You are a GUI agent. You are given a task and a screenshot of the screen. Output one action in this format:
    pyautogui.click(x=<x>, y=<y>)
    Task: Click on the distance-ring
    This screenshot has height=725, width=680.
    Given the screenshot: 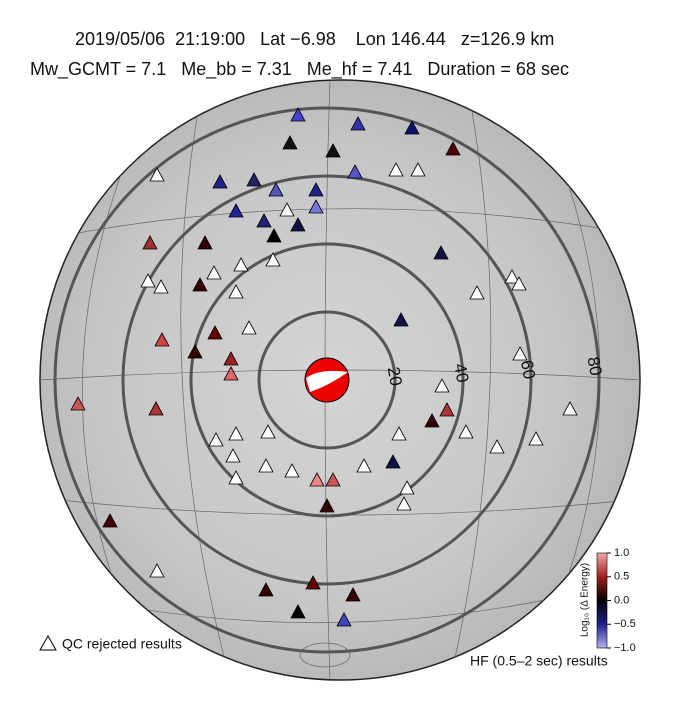 What is the action you would take?
    pyautogui.click(x=327, y=380)
    